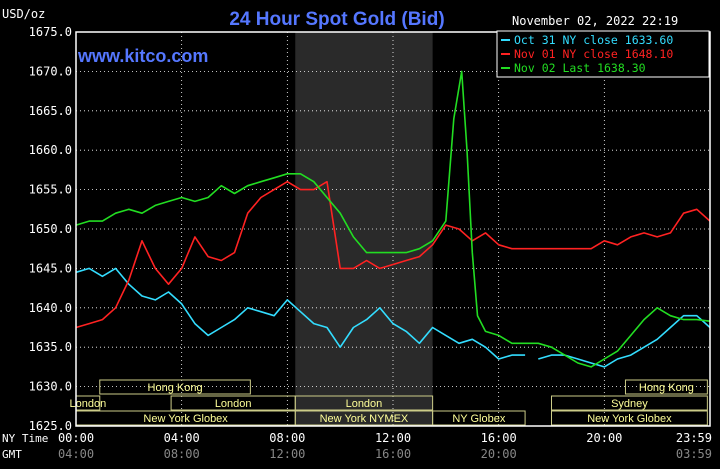 This screenshot has width=720, height=469. I want to click on legend-box, so click(603, 54).